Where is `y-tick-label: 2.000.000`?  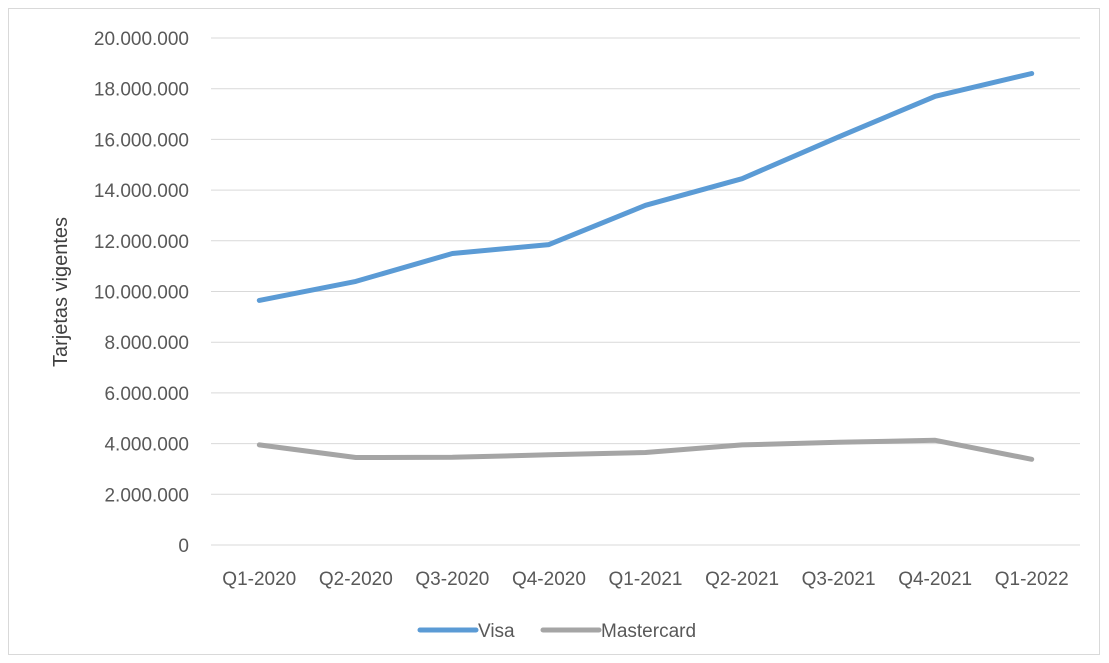
y-tick-label: 2.000.000 is located at coordinates (146, 495).